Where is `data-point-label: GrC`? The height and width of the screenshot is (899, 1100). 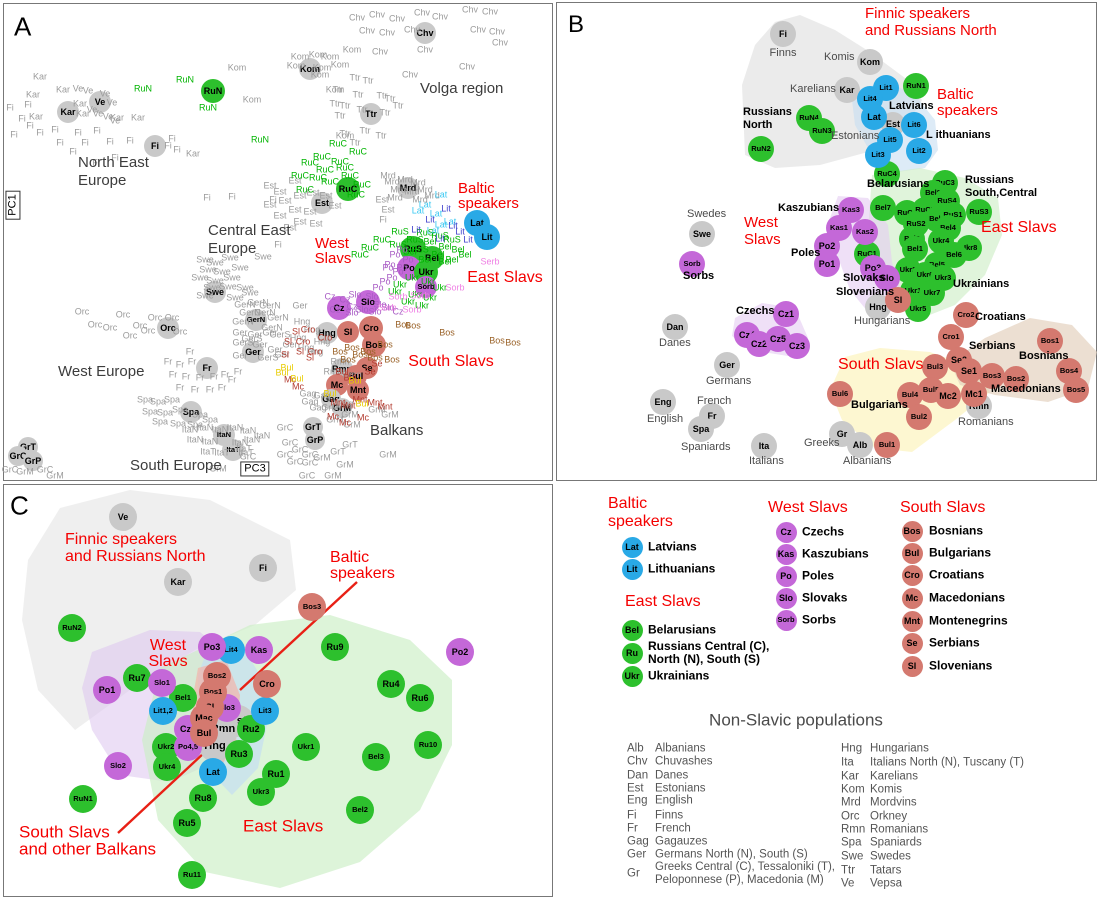 data-point-label: GrC is located at coordinates (285, 427).